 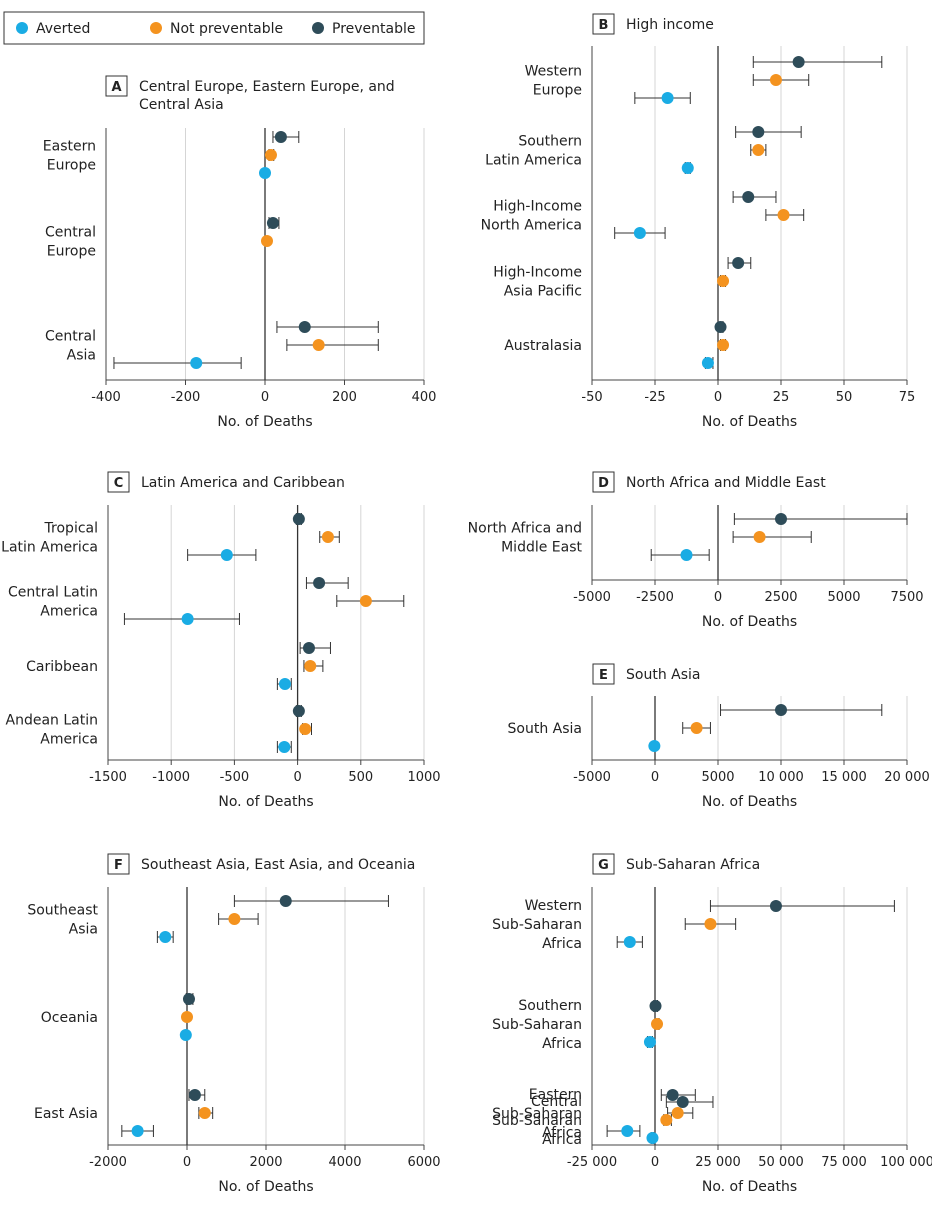 What do you see at coordinates (592, 777) in the screenshot?
I see `x-tick-label: -5000` at bounding box center [592, 777].